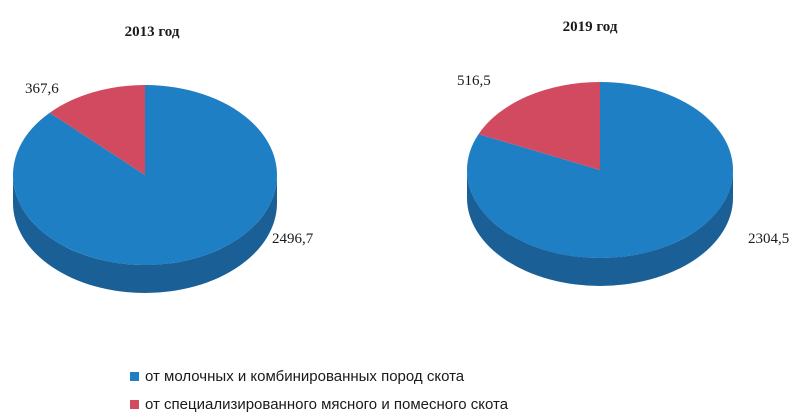  I want to click on chart-title-2013: 2013 год, so click(152, 32).